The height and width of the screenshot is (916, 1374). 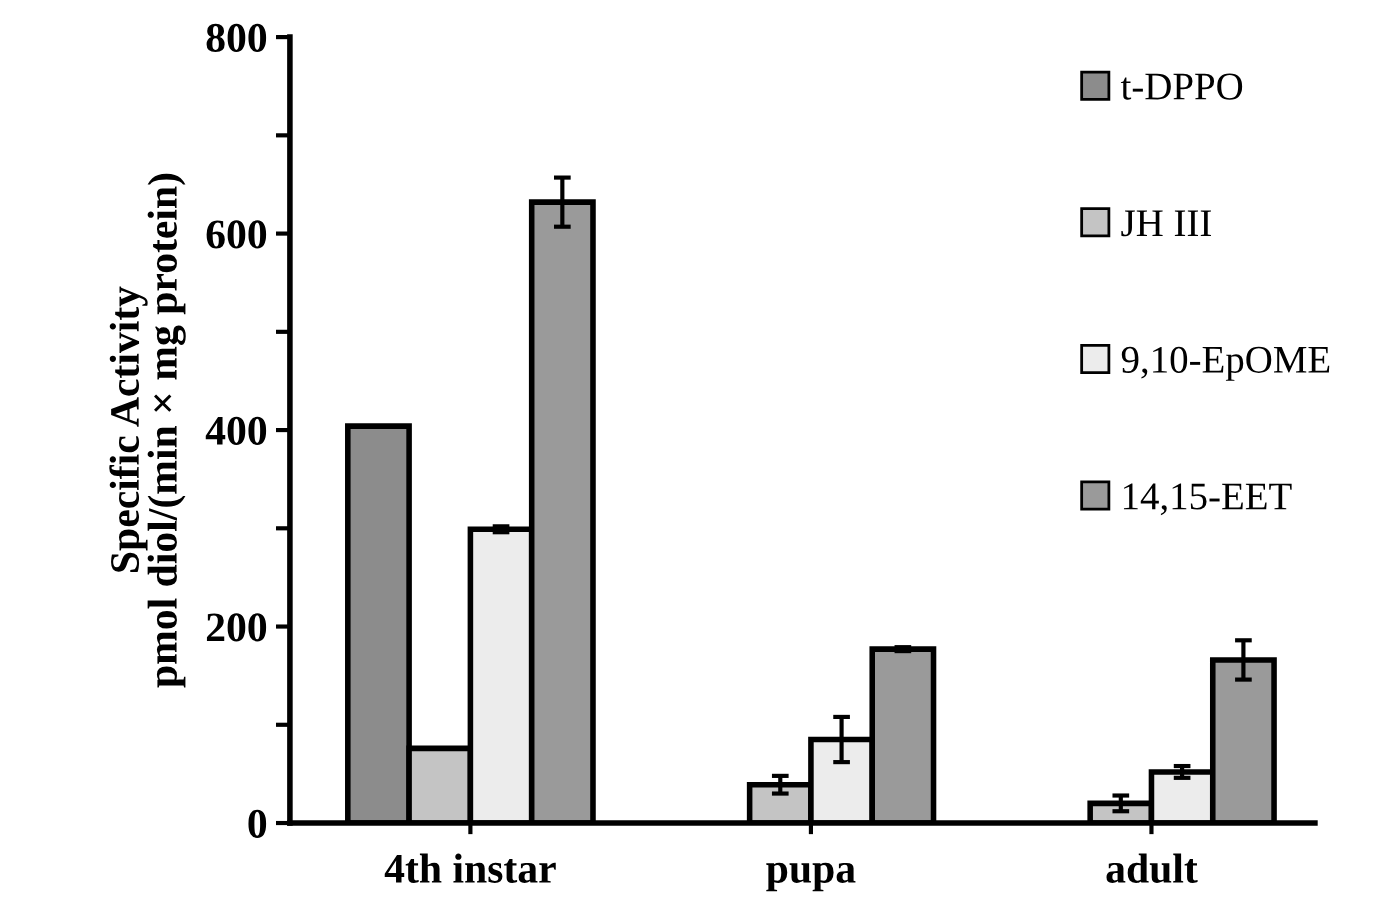 I want to click on x-tick-label: pupa, so click(x=811, y=877).